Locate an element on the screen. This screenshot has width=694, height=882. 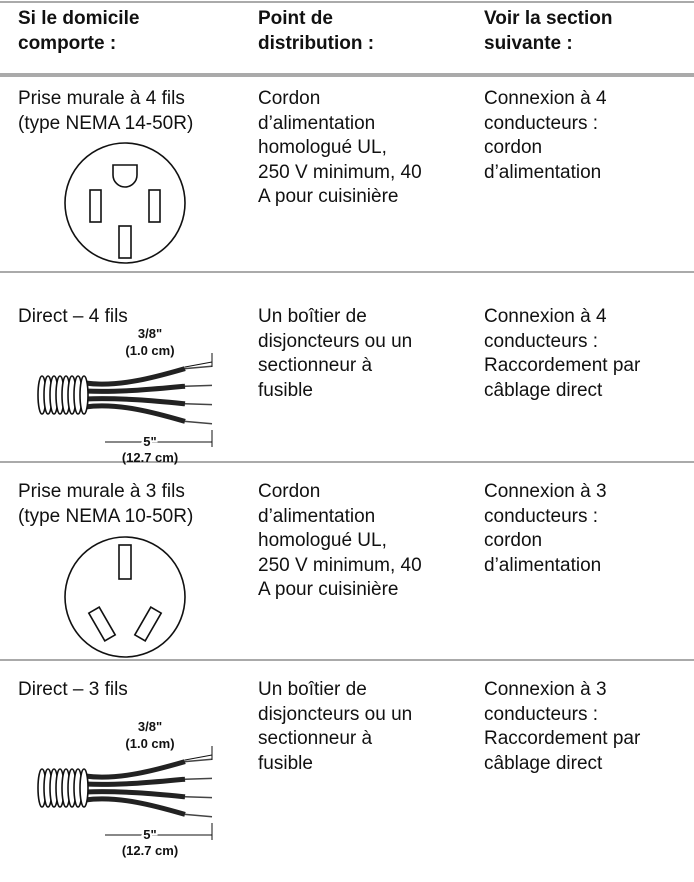
cell-line: Prise murale à 4 fils is located at coordinates (101, 98).